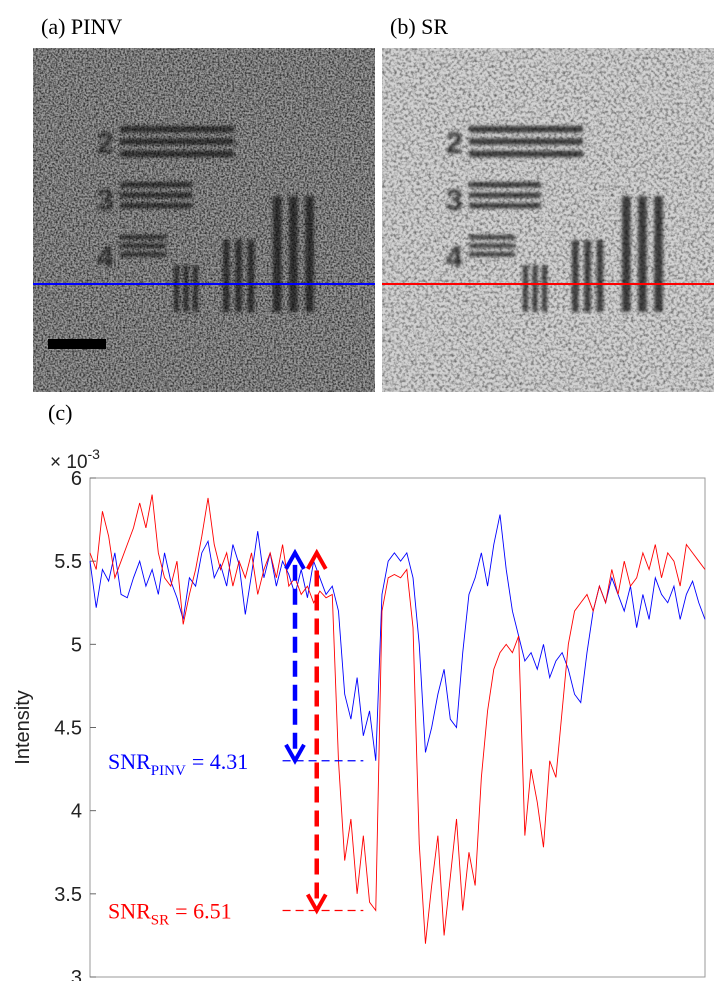 The width and height of the screenshot is (714, 981). Describe the element at coordinates (160, 920) in the screenshot. I see `snr-subscript: SR` at that location.